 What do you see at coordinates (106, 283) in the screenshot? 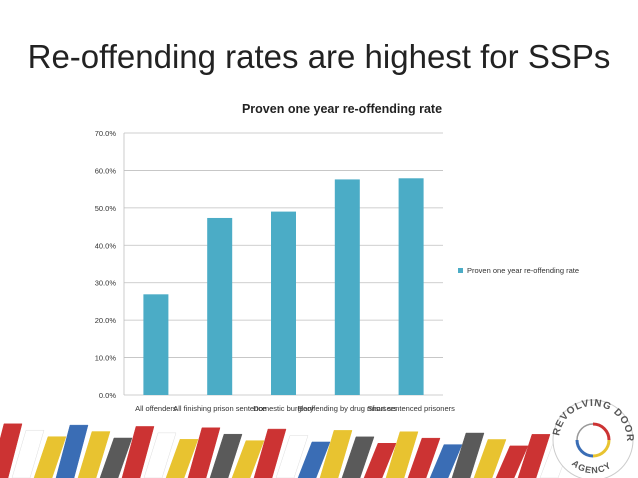
I see `y-tick-label: 30.0%` at bounding box center [106, 283].